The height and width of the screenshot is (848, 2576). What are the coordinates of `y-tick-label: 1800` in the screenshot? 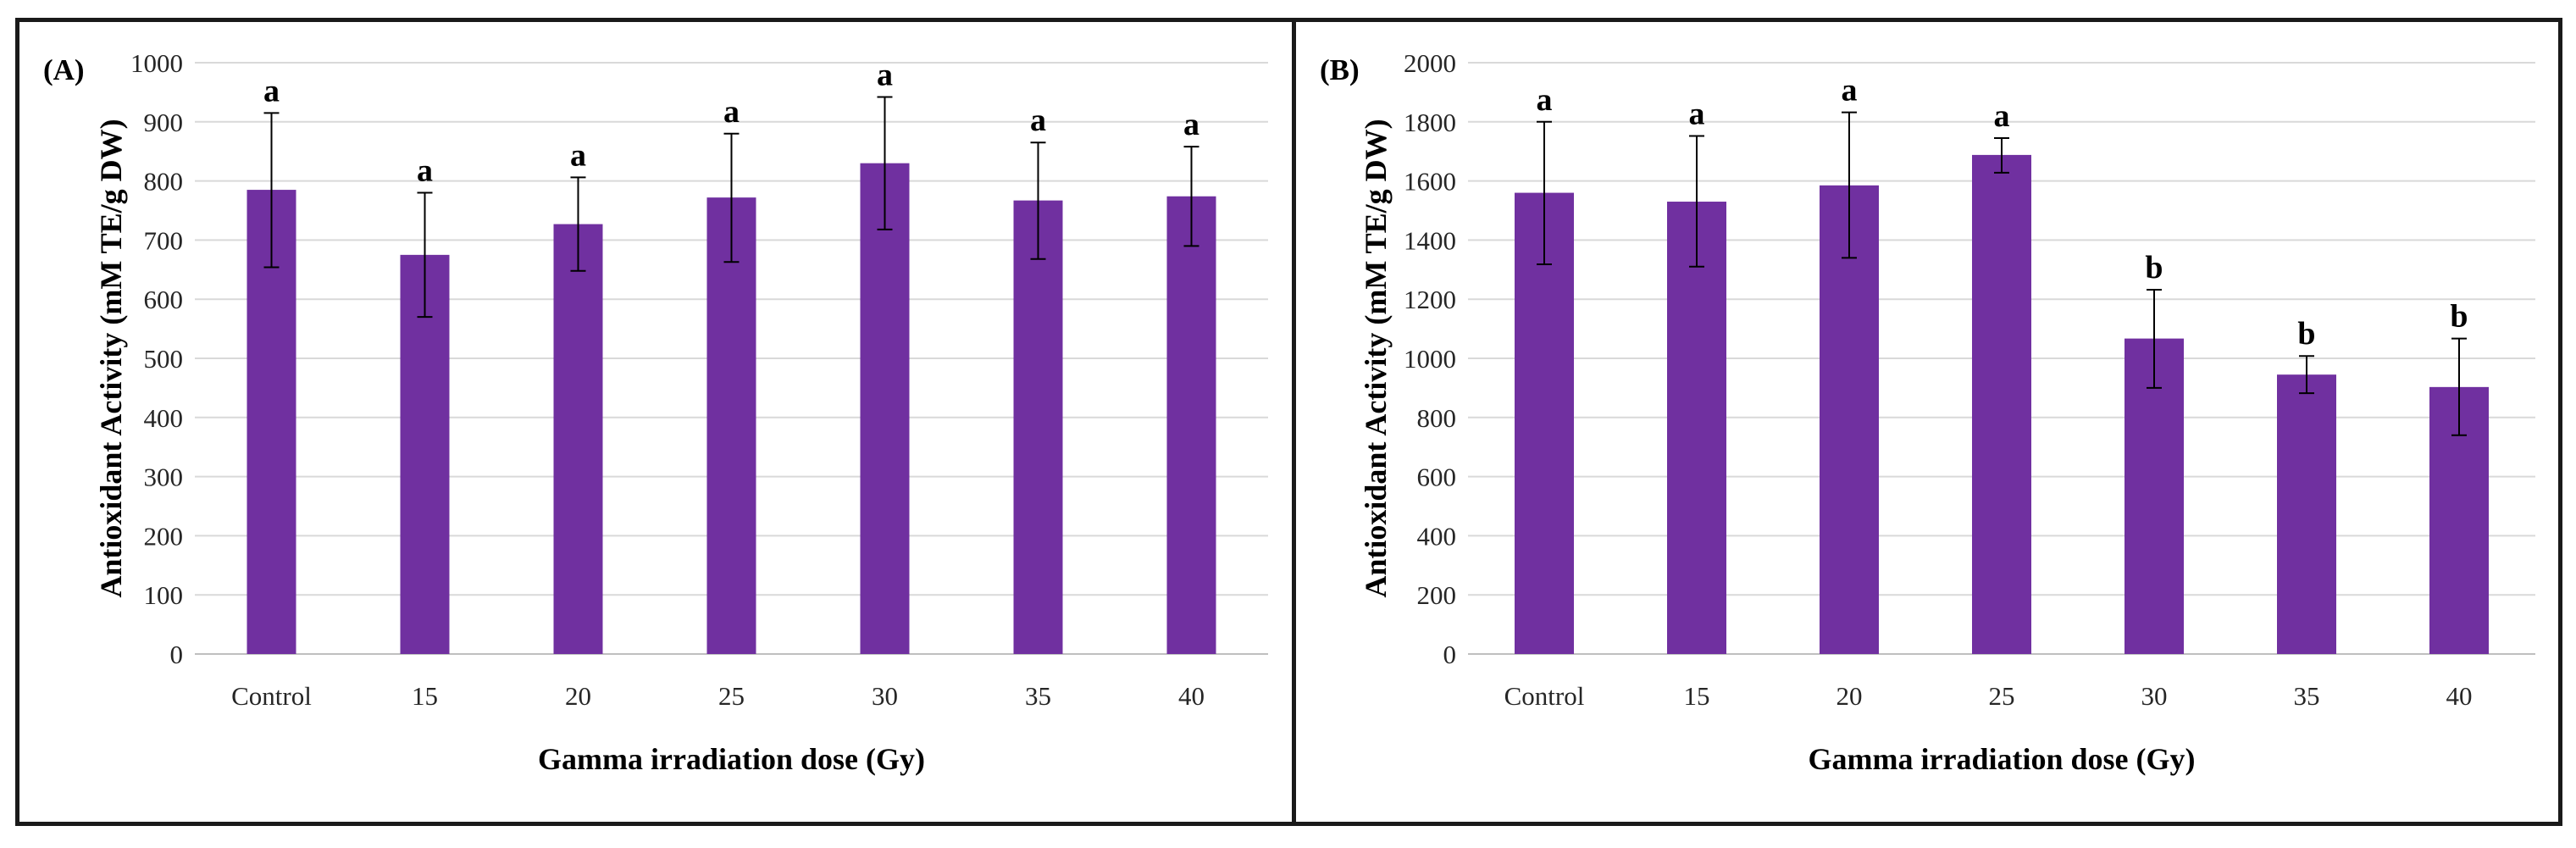 It's located at (1430, 122).